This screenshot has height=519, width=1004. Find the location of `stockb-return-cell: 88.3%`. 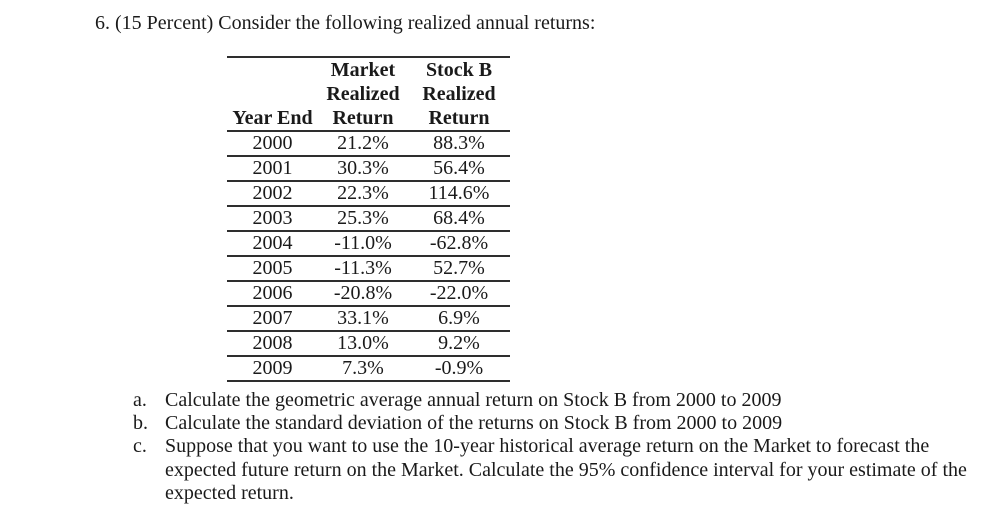

stockb-return-cell: 88.3% is located at coordinates (459, 144).